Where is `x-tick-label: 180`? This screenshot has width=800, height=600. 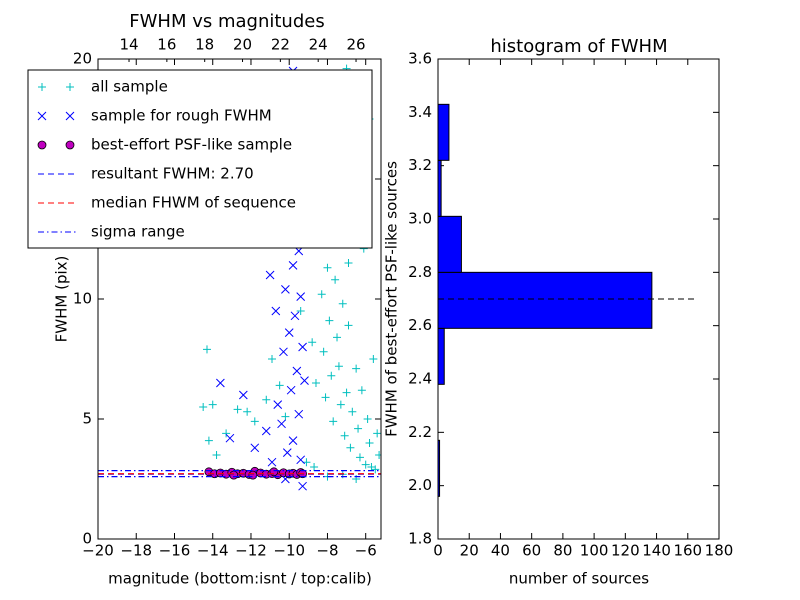
x-tick-label: 180 is located at coordinates (719, 551).